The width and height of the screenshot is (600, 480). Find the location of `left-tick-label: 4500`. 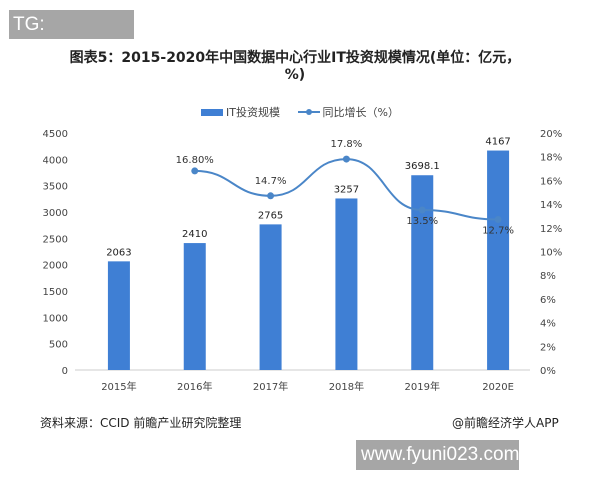

left-tick-label: 4500 is located at coordinates (55, 134).